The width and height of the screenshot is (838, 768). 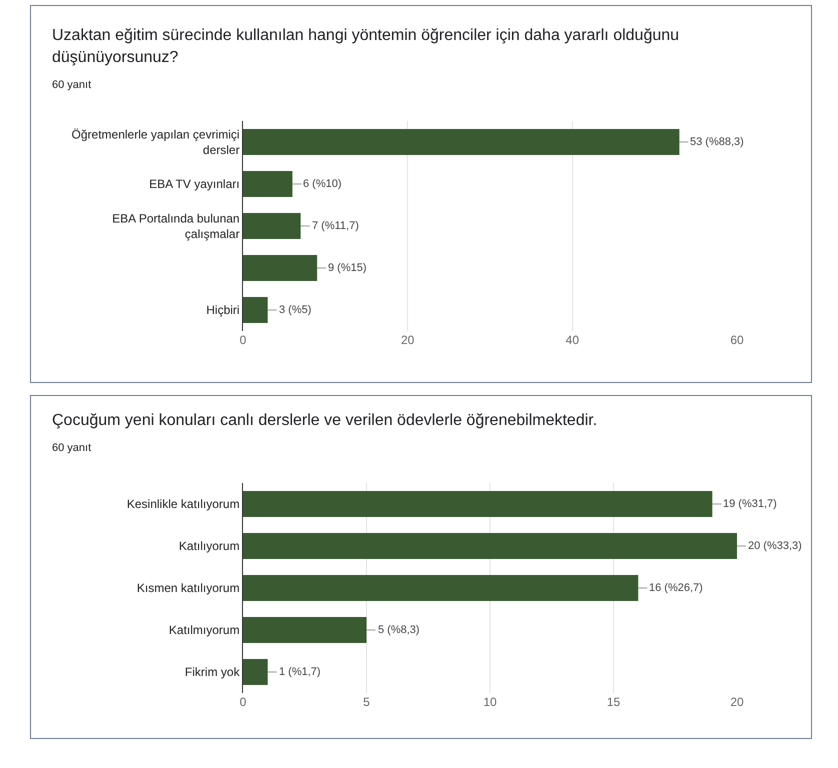 I want to click on y-tick-label: Öğretmenlerle yapılan çevrimiçi dersler, so click(x=156, y=142).